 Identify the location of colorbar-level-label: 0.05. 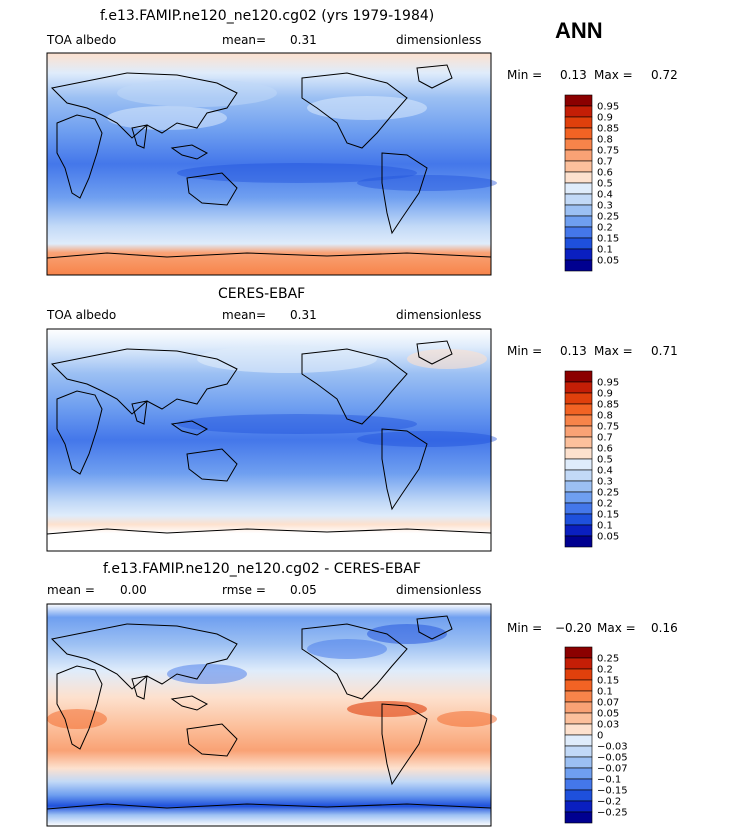
(608, 261).